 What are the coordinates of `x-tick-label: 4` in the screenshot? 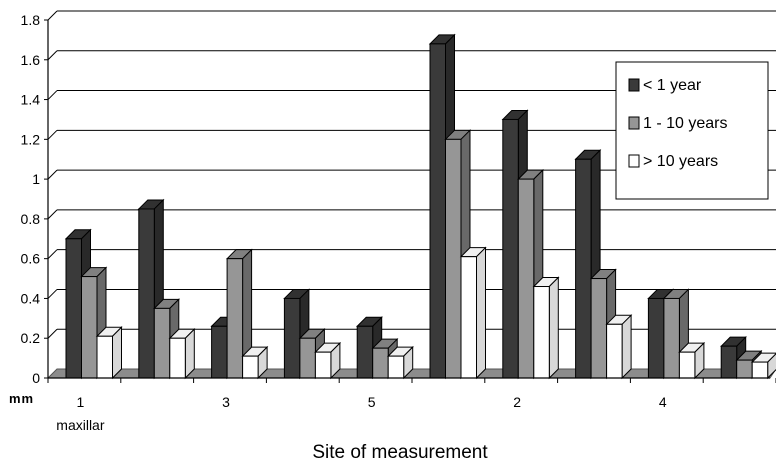 It's located at (663, 402).